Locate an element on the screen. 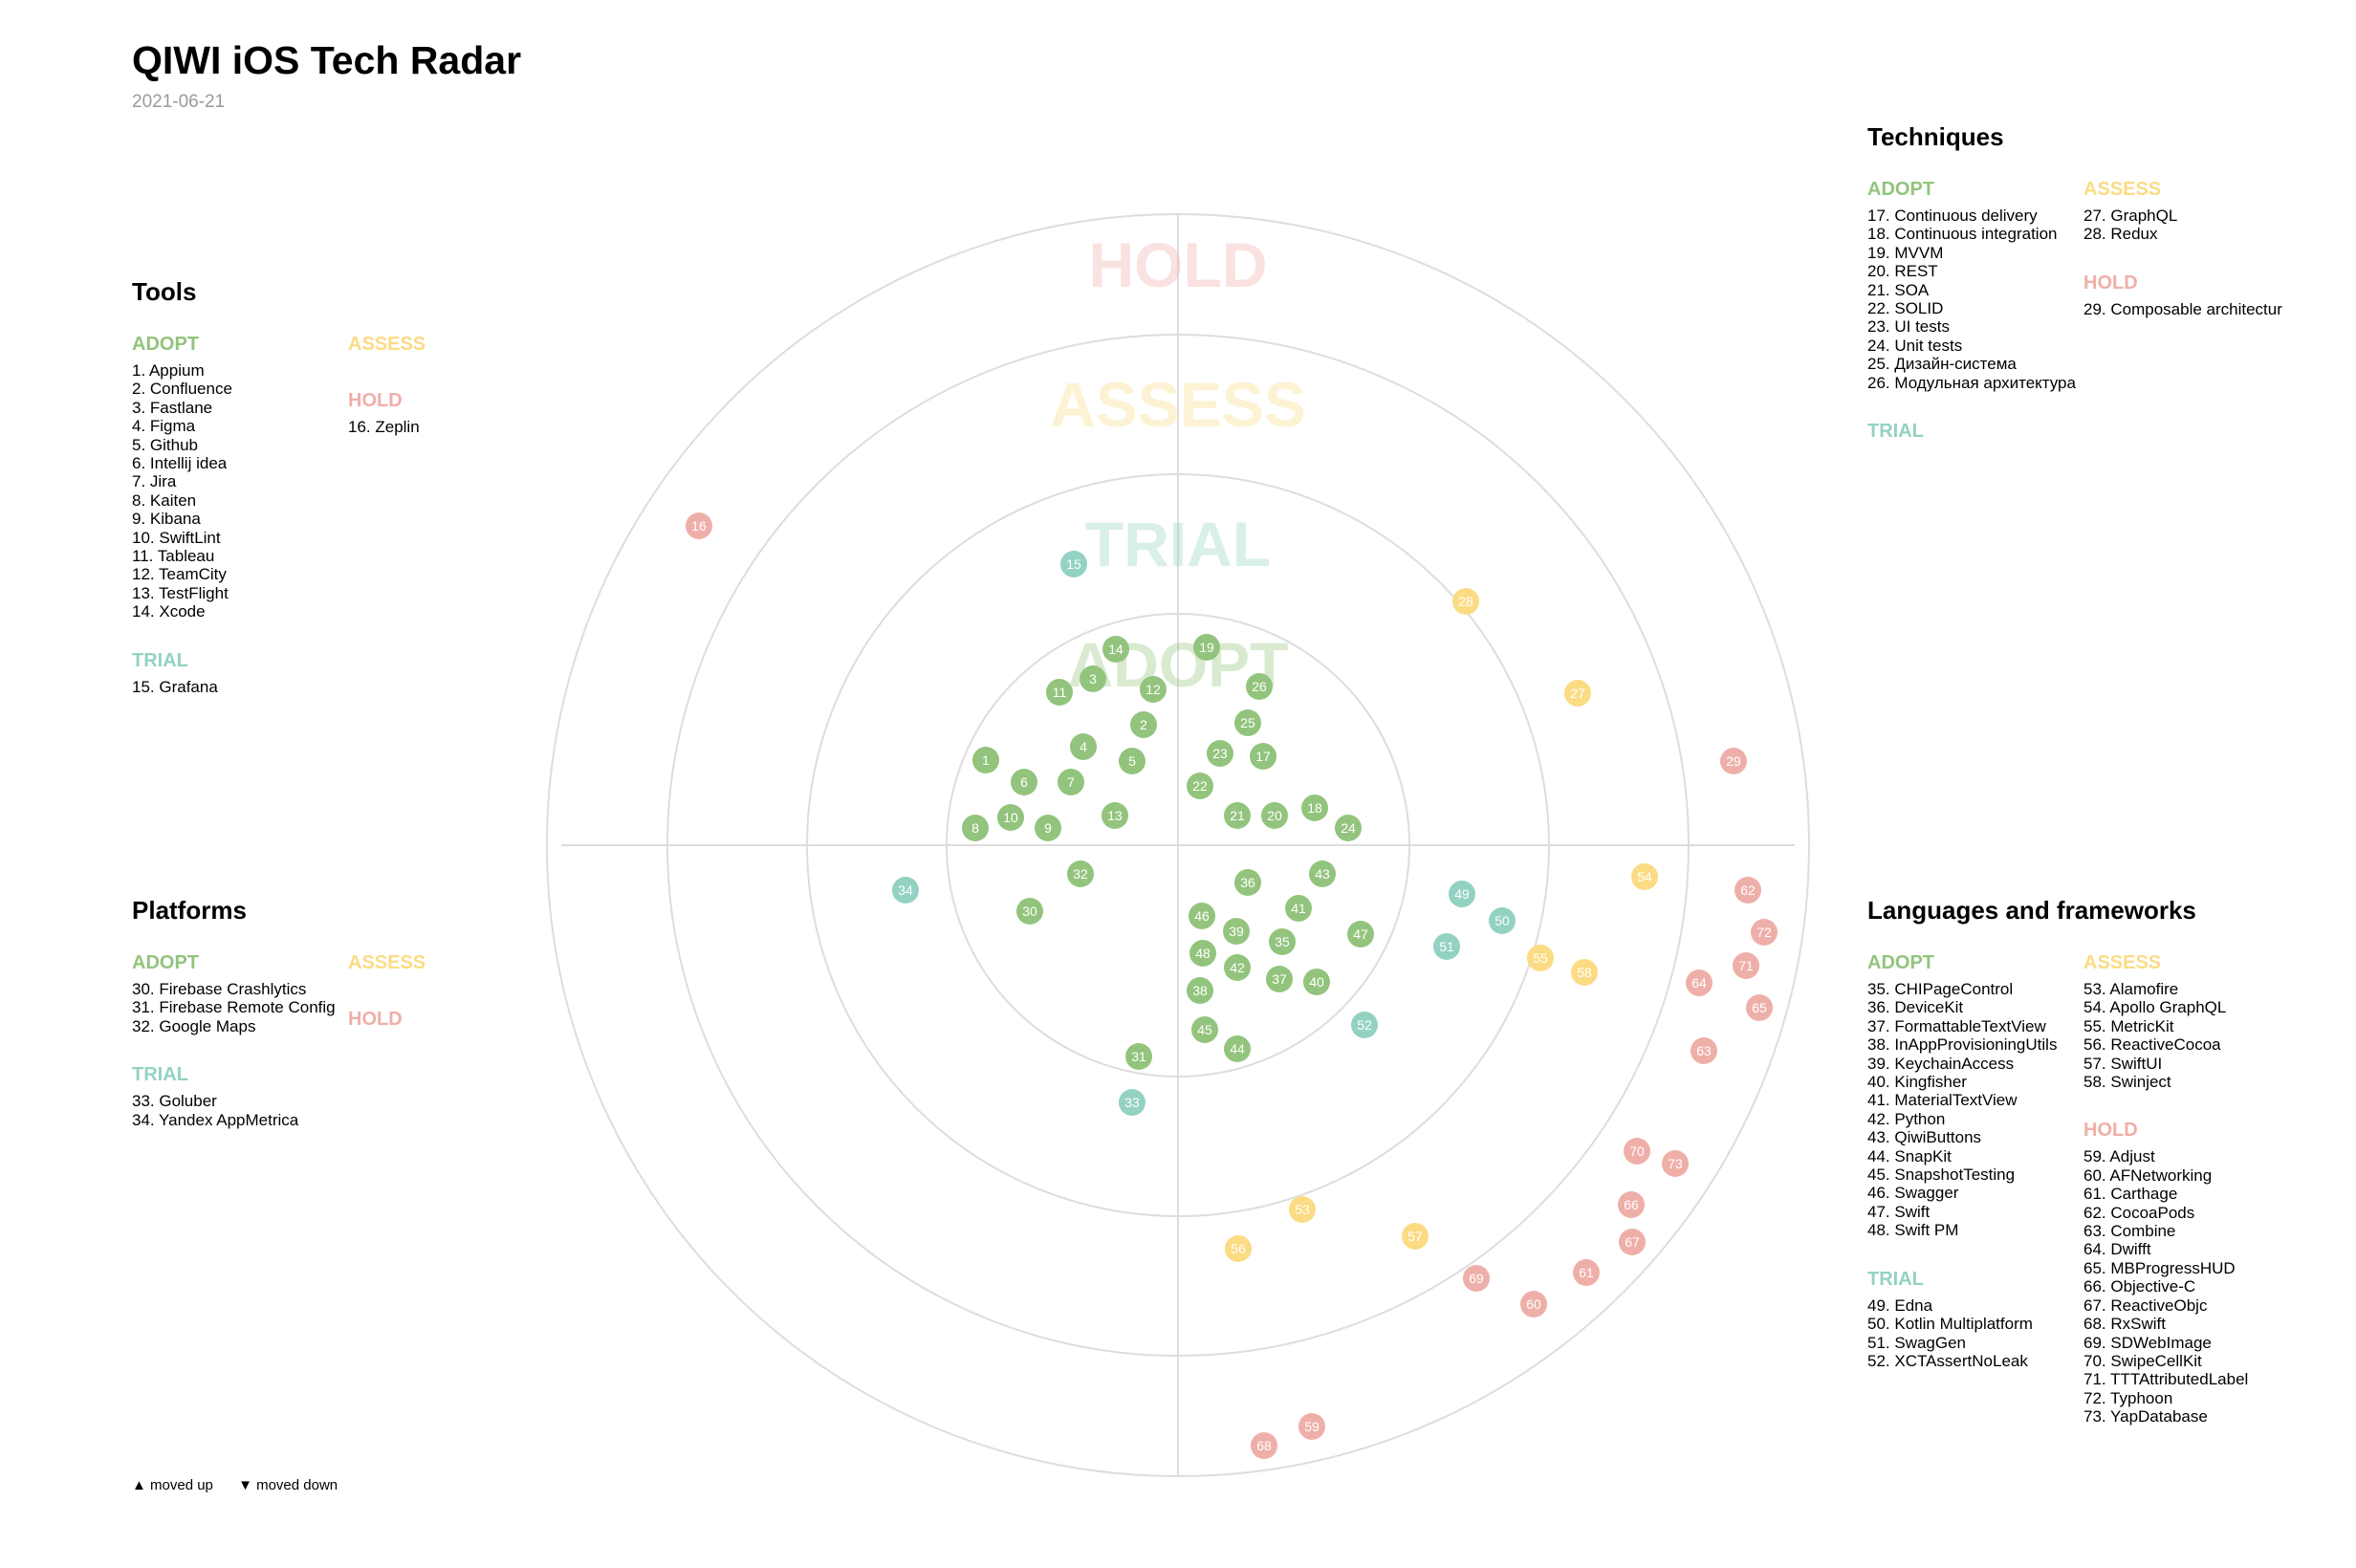  radar-entry: 18. Continuous integration is located at coordinates (1963, 234).